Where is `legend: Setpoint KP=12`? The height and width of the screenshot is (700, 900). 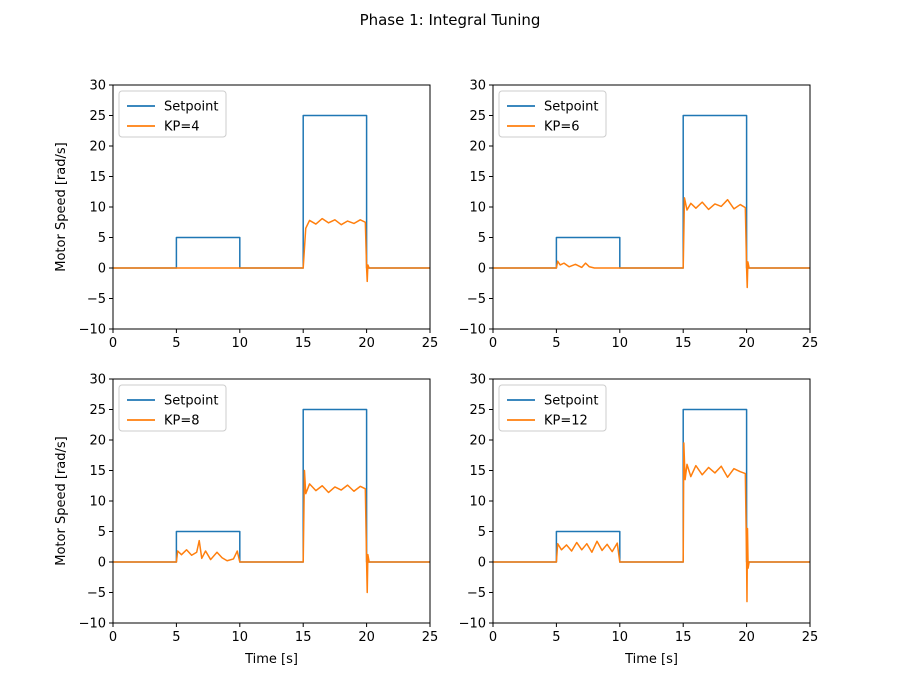
legend: Setpoint KP=12 is located at coordinates (552, 408).